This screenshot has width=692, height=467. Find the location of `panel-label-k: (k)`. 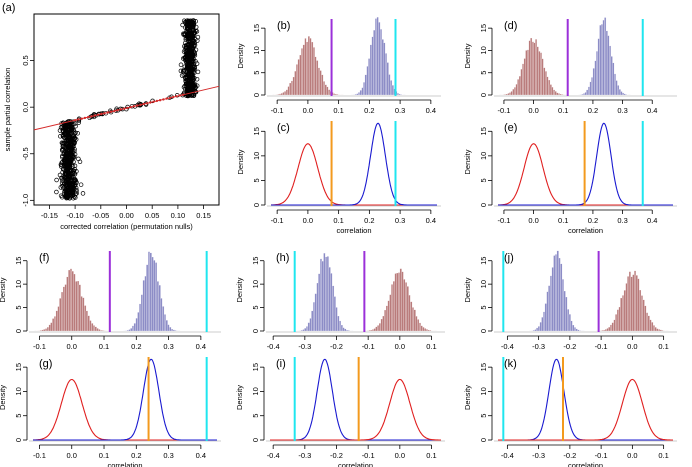

panel-label-k: (k) is located at coordinates (510, 364).